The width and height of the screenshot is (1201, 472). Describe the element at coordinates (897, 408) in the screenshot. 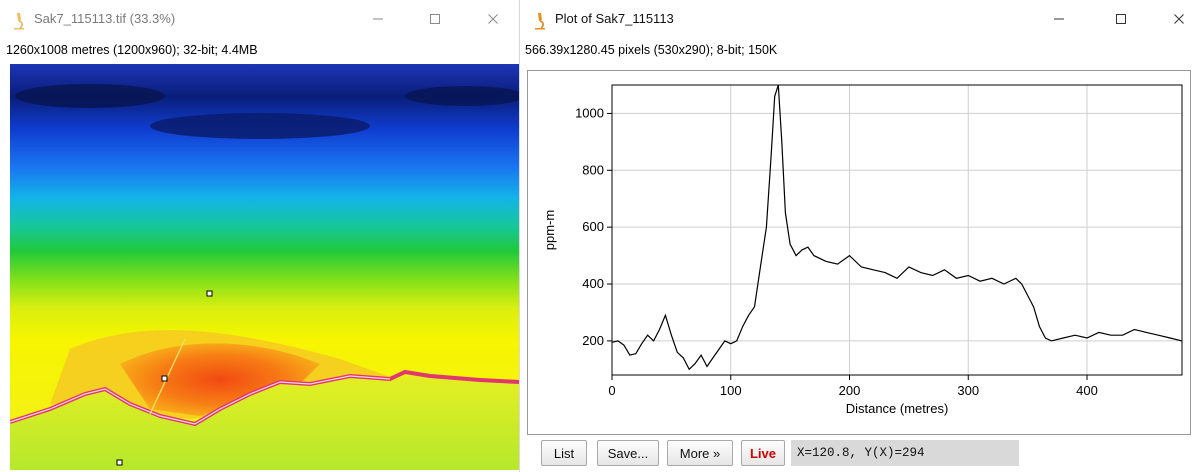

I see `x-axis-label: Distance (metres)` at that location.